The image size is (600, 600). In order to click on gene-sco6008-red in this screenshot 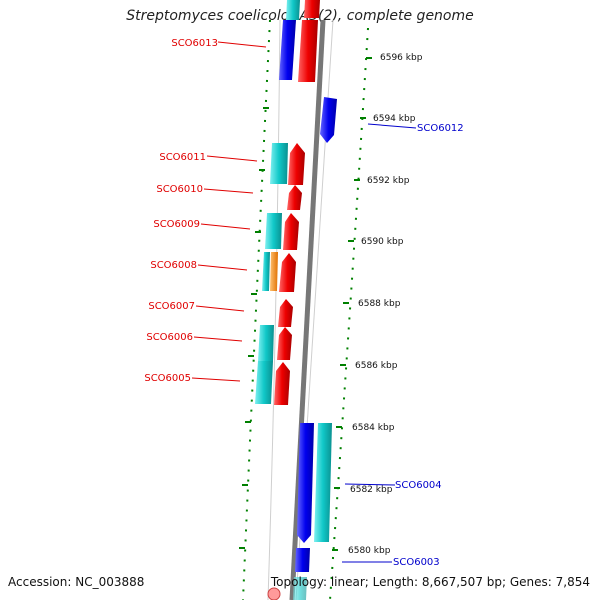, I will do `click(287, 272)`.